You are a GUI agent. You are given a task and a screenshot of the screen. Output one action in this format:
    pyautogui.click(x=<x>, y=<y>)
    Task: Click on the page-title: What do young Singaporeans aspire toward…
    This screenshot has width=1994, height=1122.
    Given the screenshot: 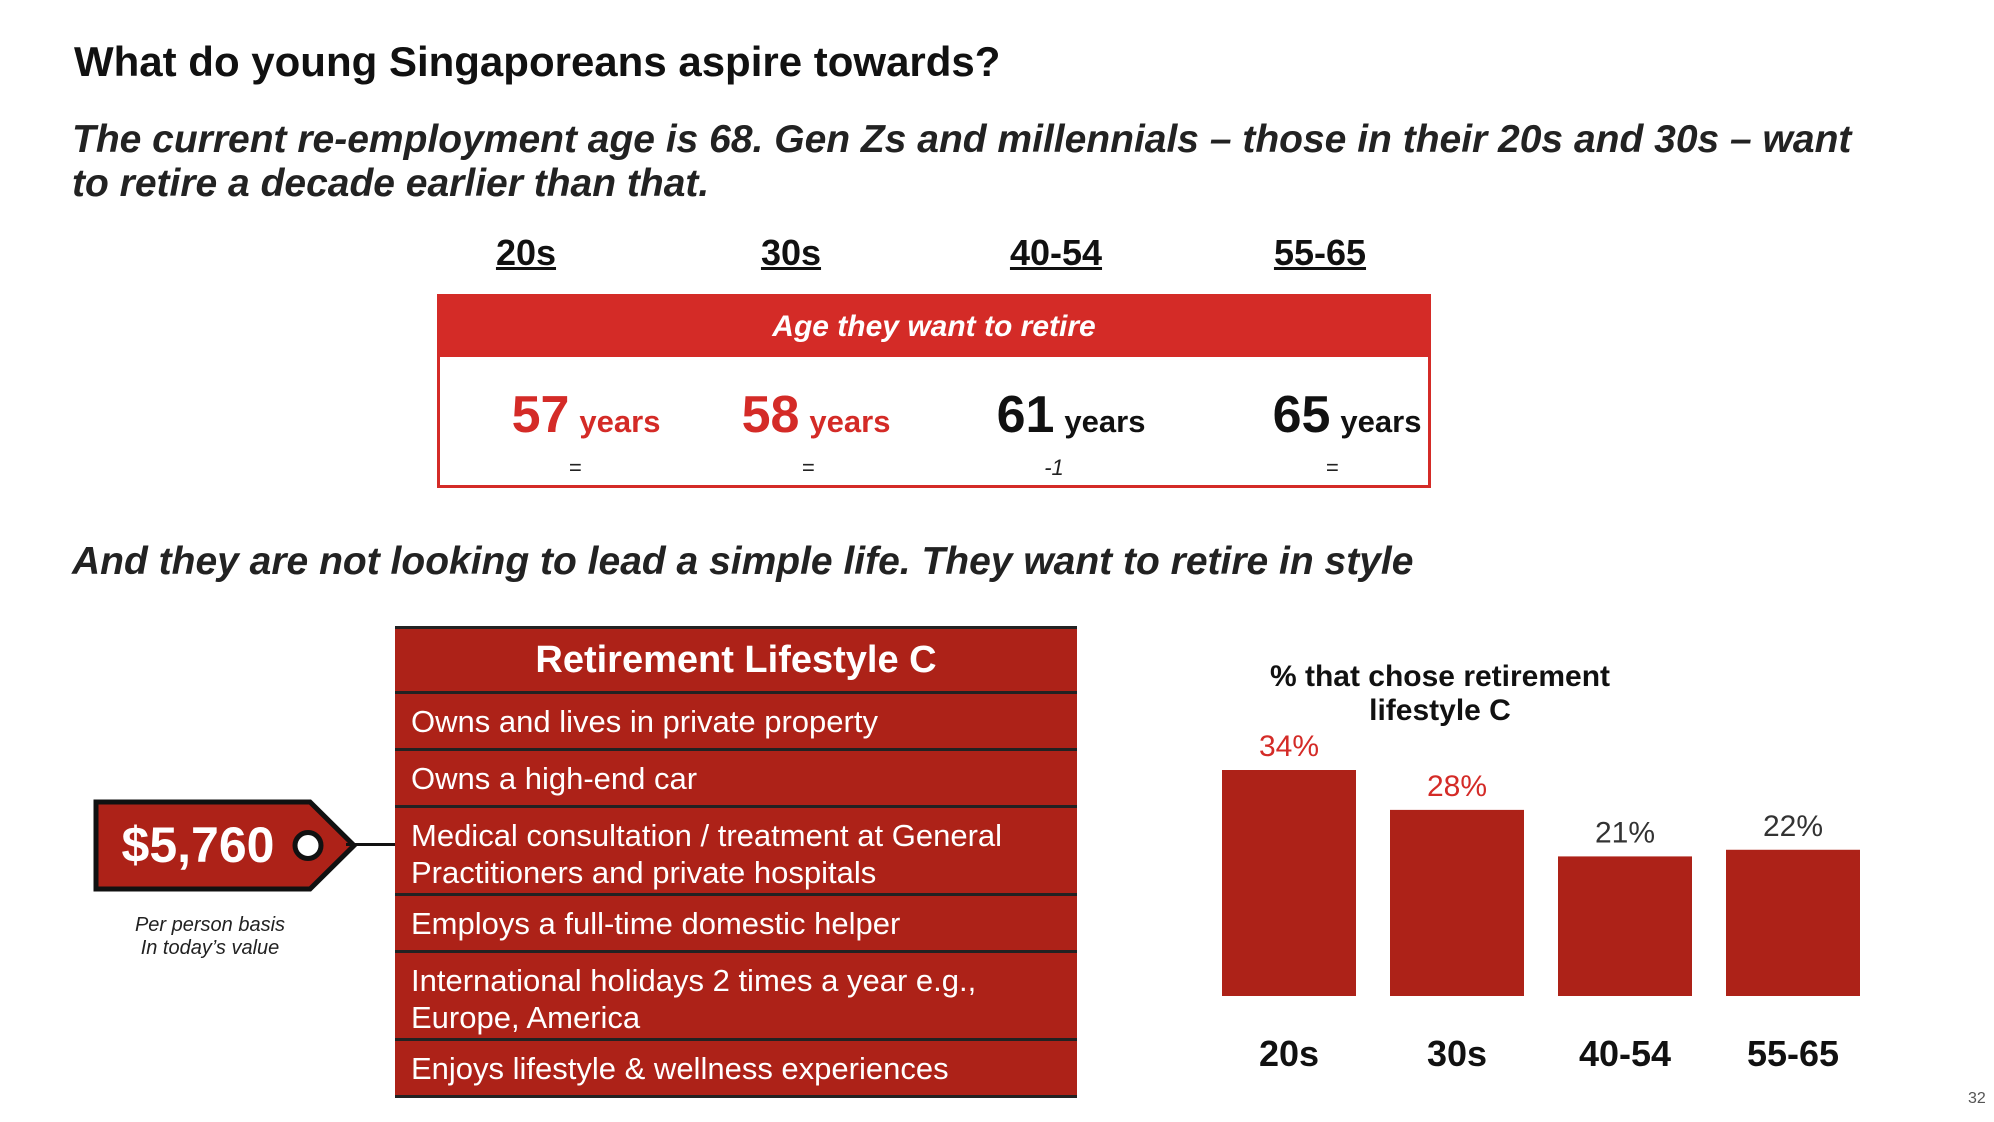 What is the action you would take?
    pyautogui.click(x=537, y=61)
    